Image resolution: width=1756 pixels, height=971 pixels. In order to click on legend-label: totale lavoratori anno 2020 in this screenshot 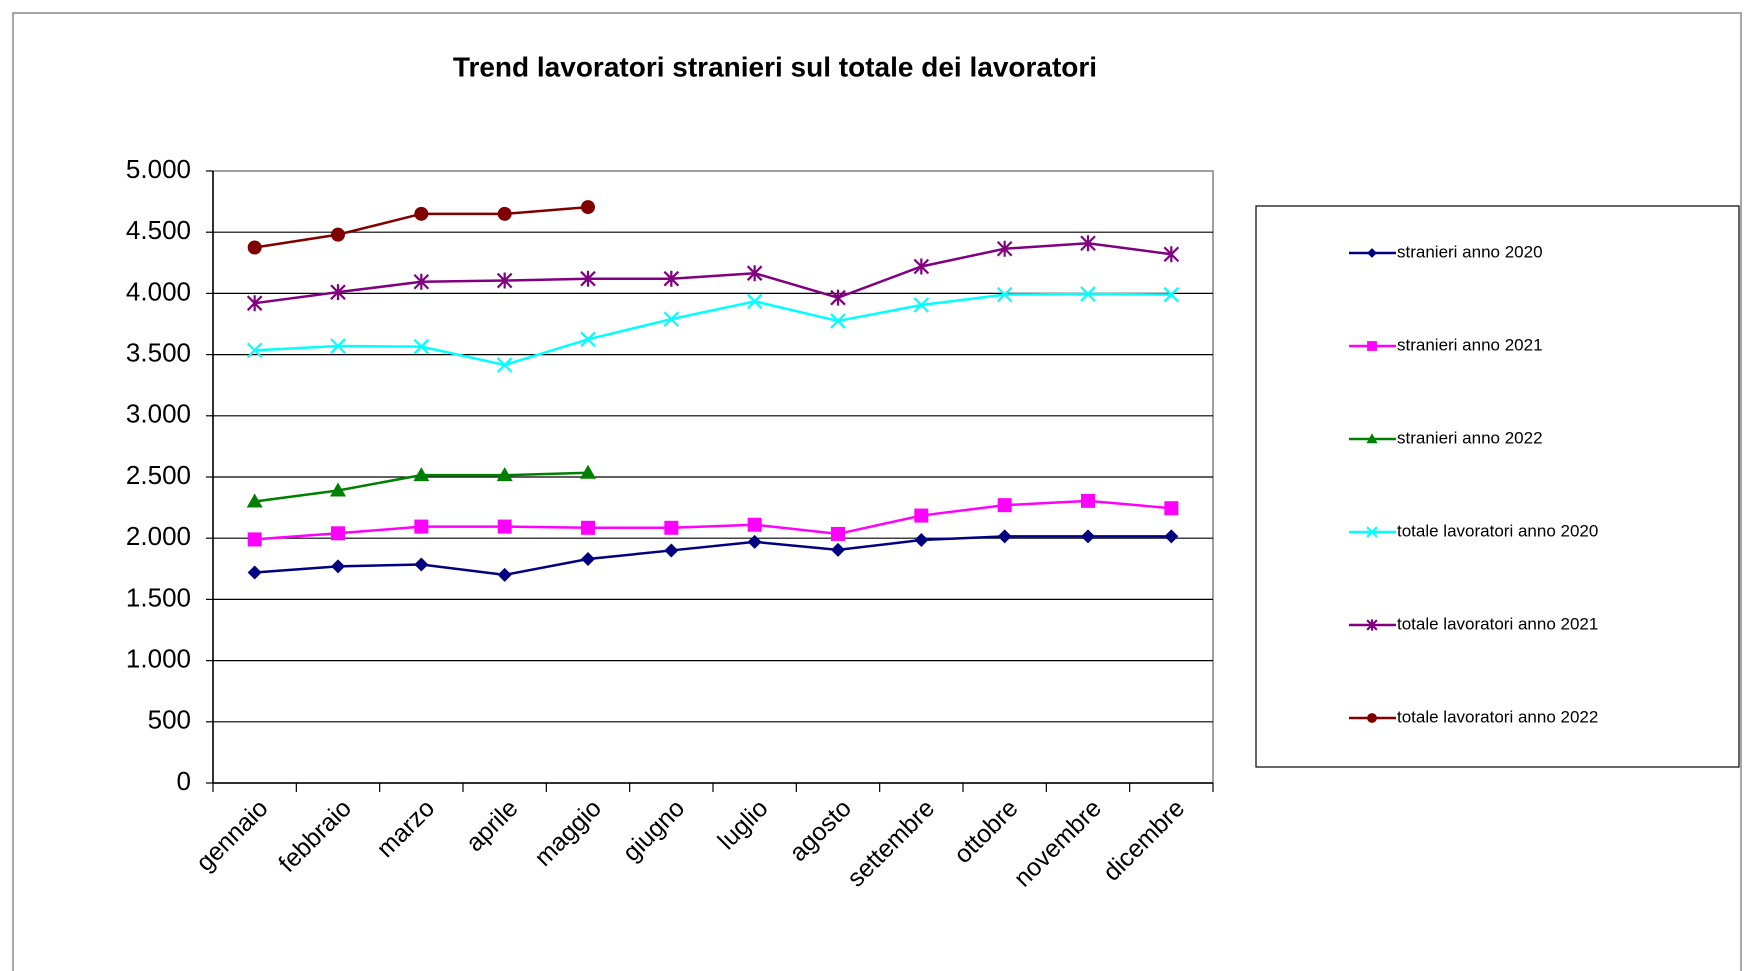, I will do `click(1497, 530)`.